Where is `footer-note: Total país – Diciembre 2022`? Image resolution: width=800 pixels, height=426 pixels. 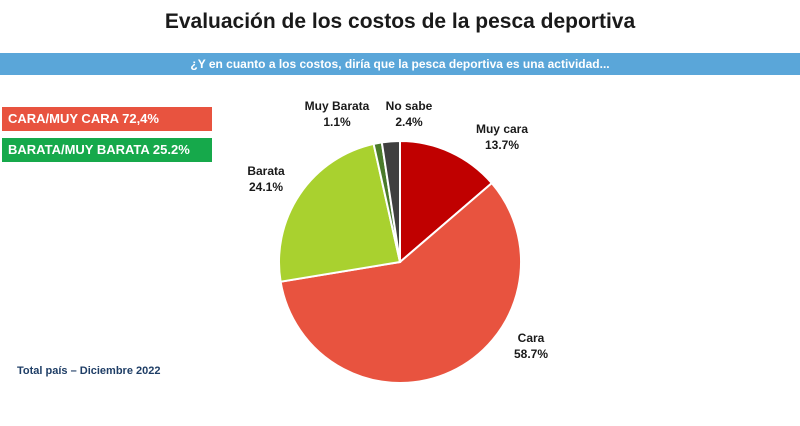
footer-note: Total país – Diciembre 2022 is located at coordinates (89, 371).